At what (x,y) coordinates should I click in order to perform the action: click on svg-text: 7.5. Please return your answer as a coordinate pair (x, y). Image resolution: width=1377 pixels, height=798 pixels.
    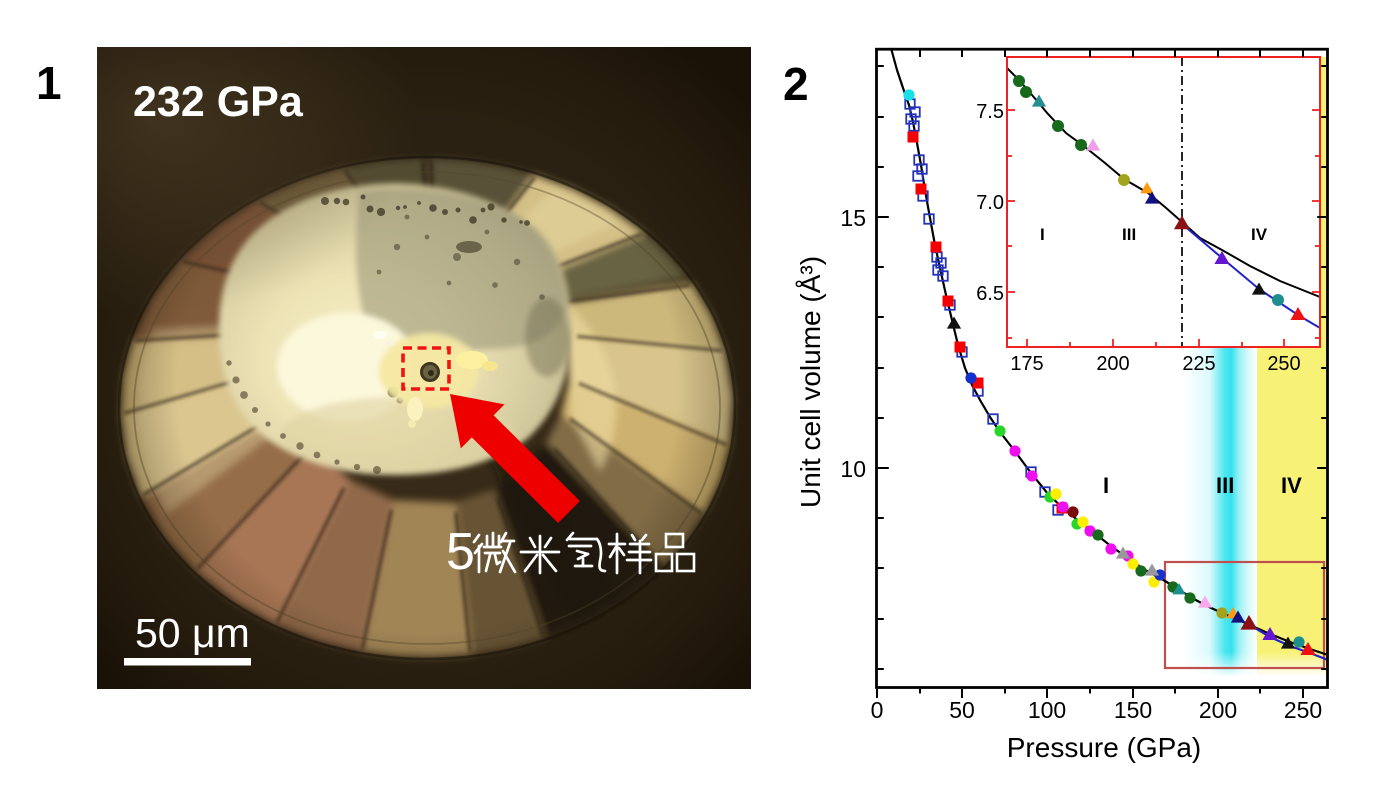
    Looking at the image, I should click on (990, 112).